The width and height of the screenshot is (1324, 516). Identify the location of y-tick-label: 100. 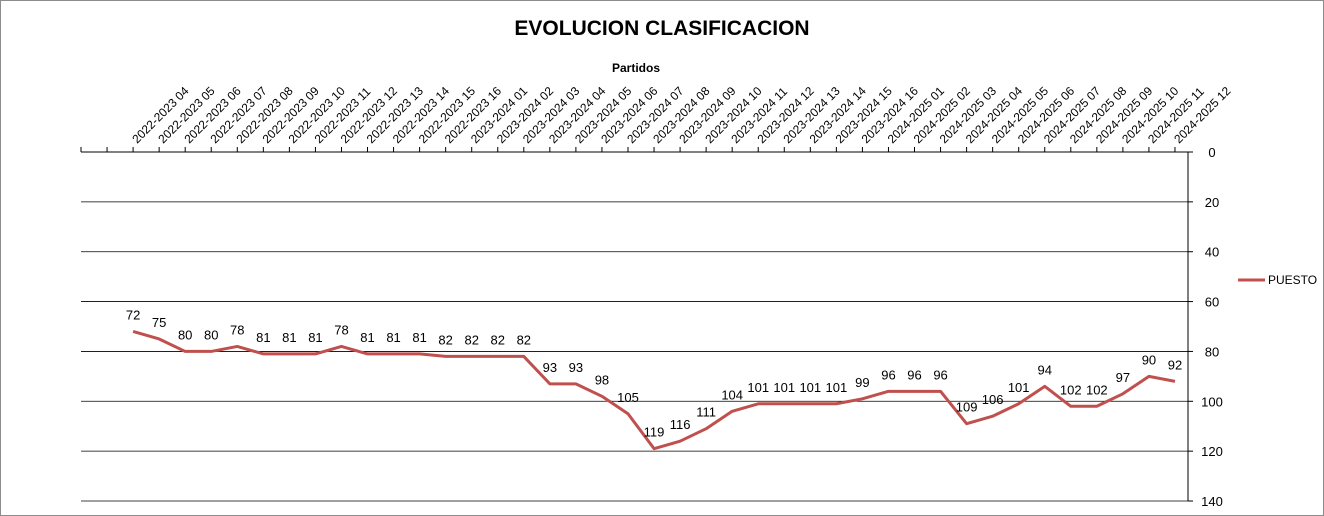
(1212, 401).